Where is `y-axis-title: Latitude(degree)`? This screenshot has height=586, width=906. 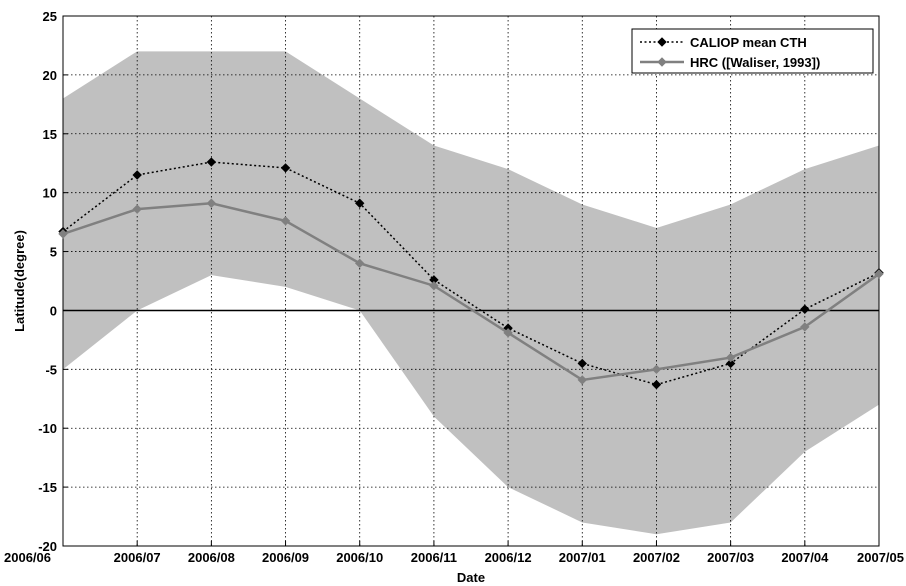
y-axis-title: Latitude(degree) is located at coordinates (19, 281).